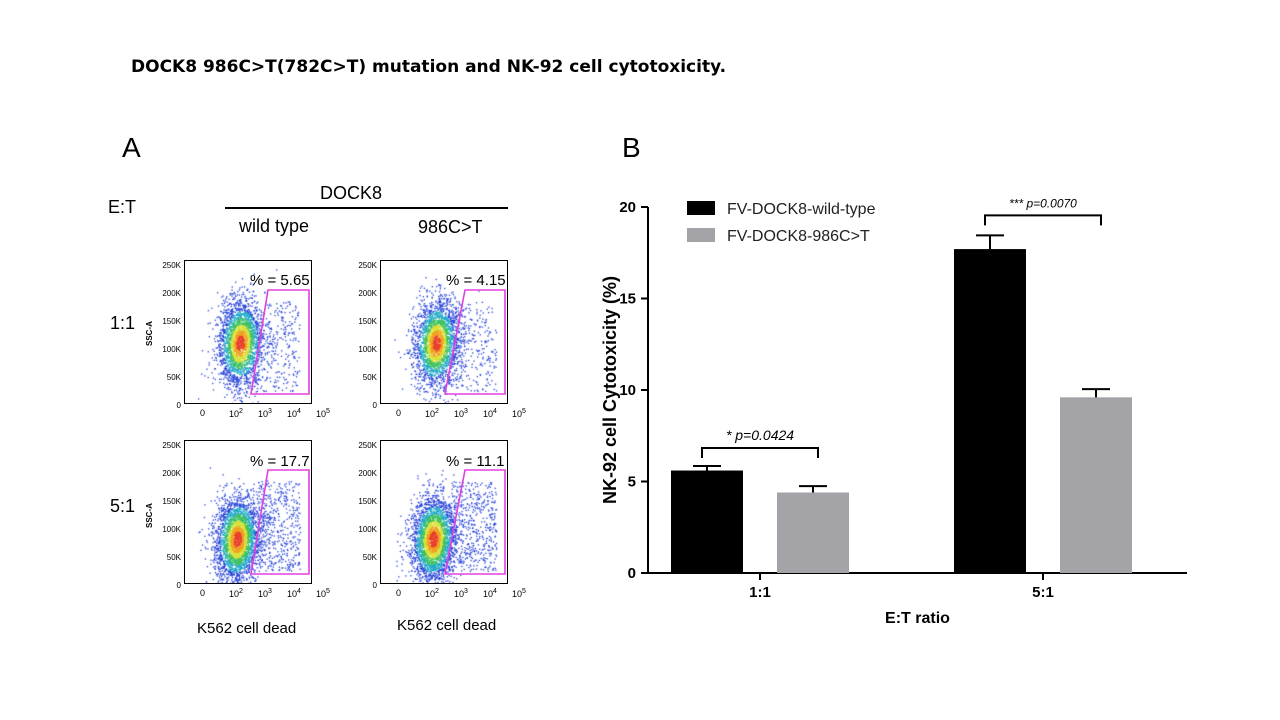  I want to click on dock8-group-line, so click(366, 208).